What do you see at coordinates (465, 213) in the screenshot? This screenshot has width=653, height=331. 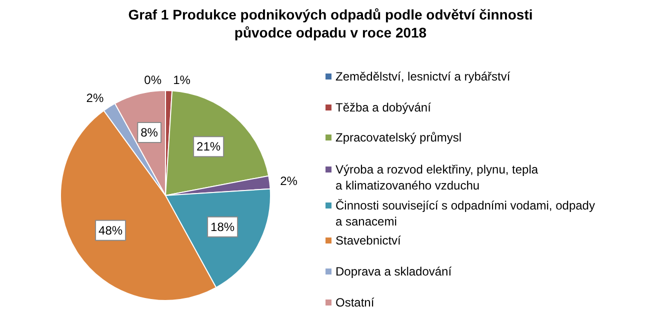 I see `legend-label: Činnosti související s odpadními vodami, odpady a sanacemi` at bounding box center [465, 213].